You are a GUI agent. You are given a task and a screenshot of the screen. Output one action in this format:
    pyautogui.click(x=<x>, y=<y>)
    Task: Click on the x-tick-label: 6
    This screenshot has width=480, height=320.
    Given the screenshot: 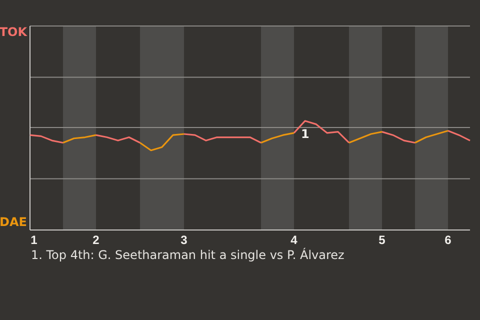 What is the action you would take?
    pyautogui.click(x=448, y=239)
    